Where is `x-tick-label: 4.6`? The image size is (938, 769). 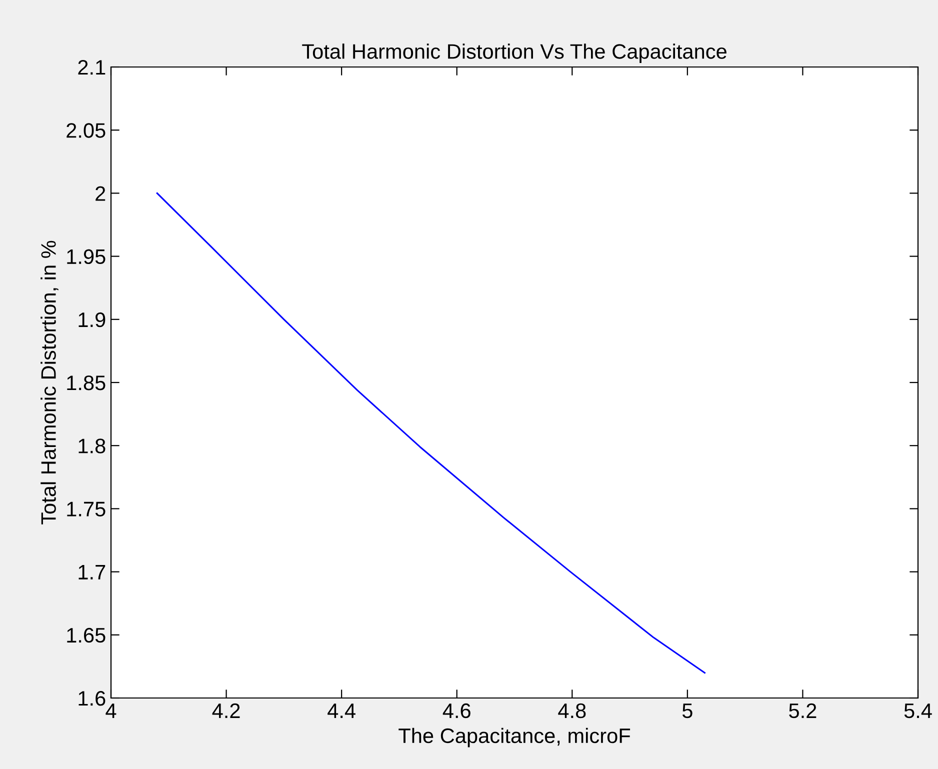 x-tick-label: 4.6 is located at coordinates (456, 710).